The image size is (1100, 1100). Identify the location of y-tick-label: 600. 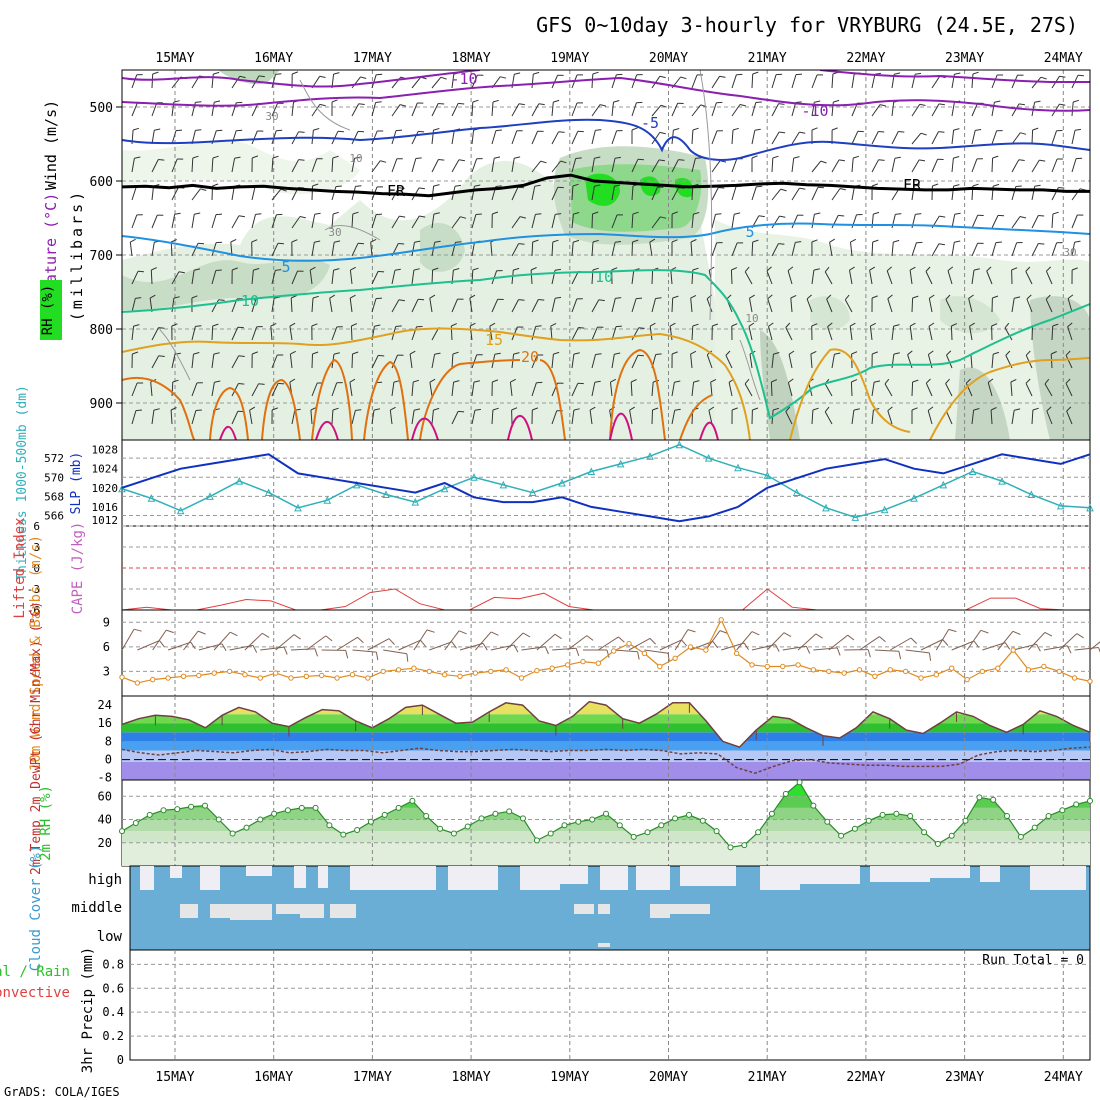
(101, 182).